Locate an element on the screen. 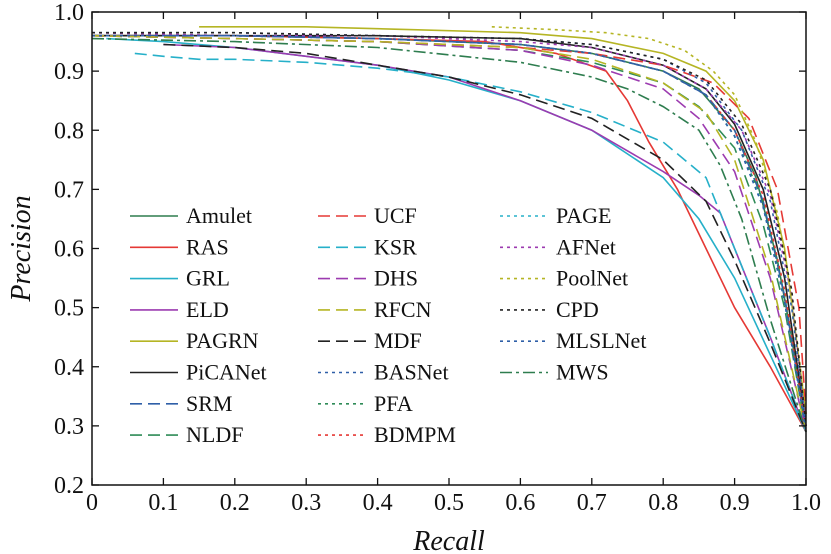 Image resolution: width=831 pixels, height=554 pixels. x-tick-label: 0.7 is located at coordinates (592, 503).